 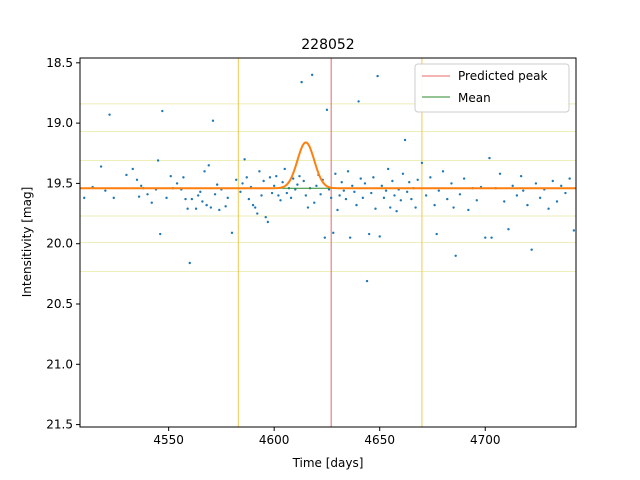 What do you see at coordinates (59, 183) in the screenshot?
I see `y-tick-label-2: 19.5` at bounding box center [59, 183].